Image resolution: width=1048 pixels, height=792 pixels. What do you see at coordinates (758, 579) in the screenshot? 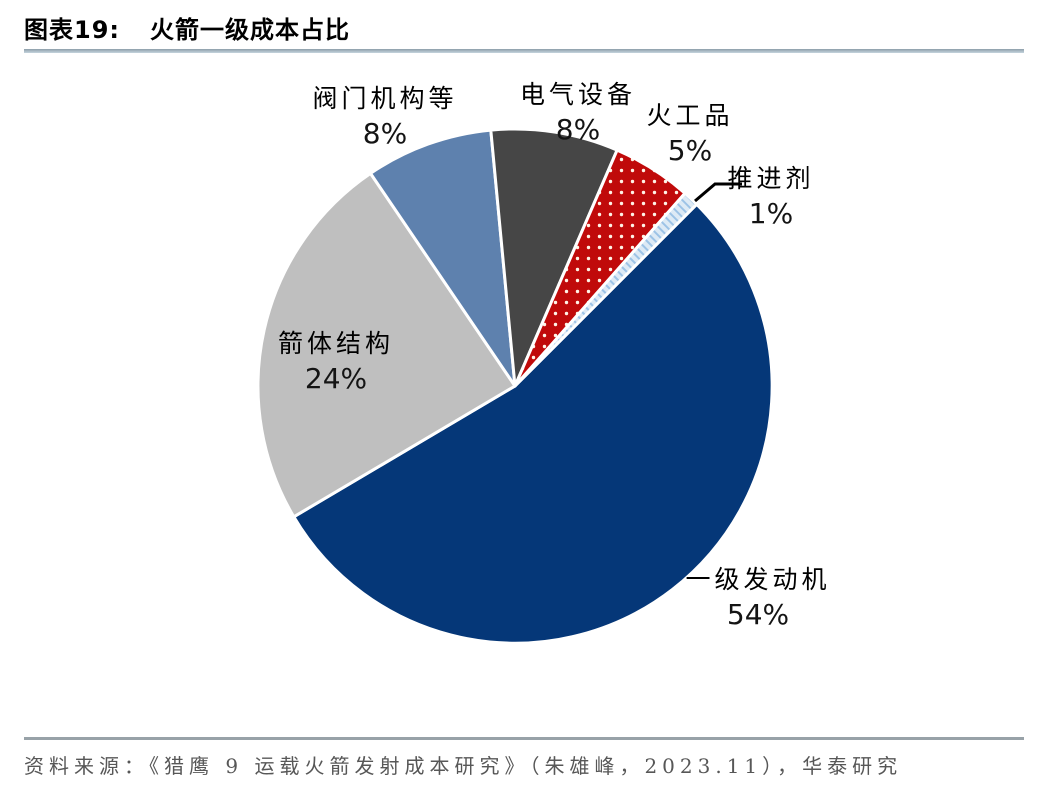
I see `slice-name: 一级发动机` at bounding box center [758, 579].